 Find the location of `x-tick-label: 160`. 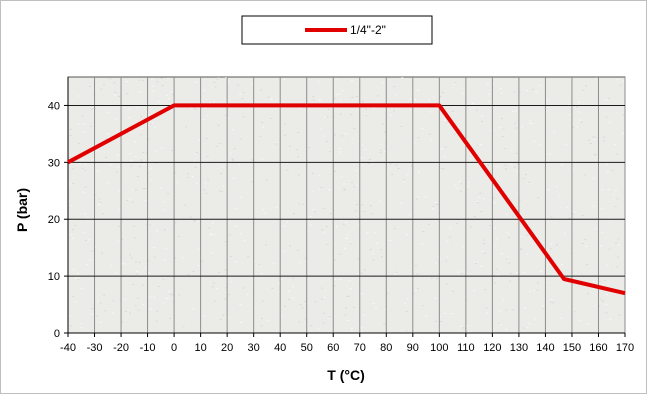

x-tick-label: 160 is located at coordinates (598, 348).